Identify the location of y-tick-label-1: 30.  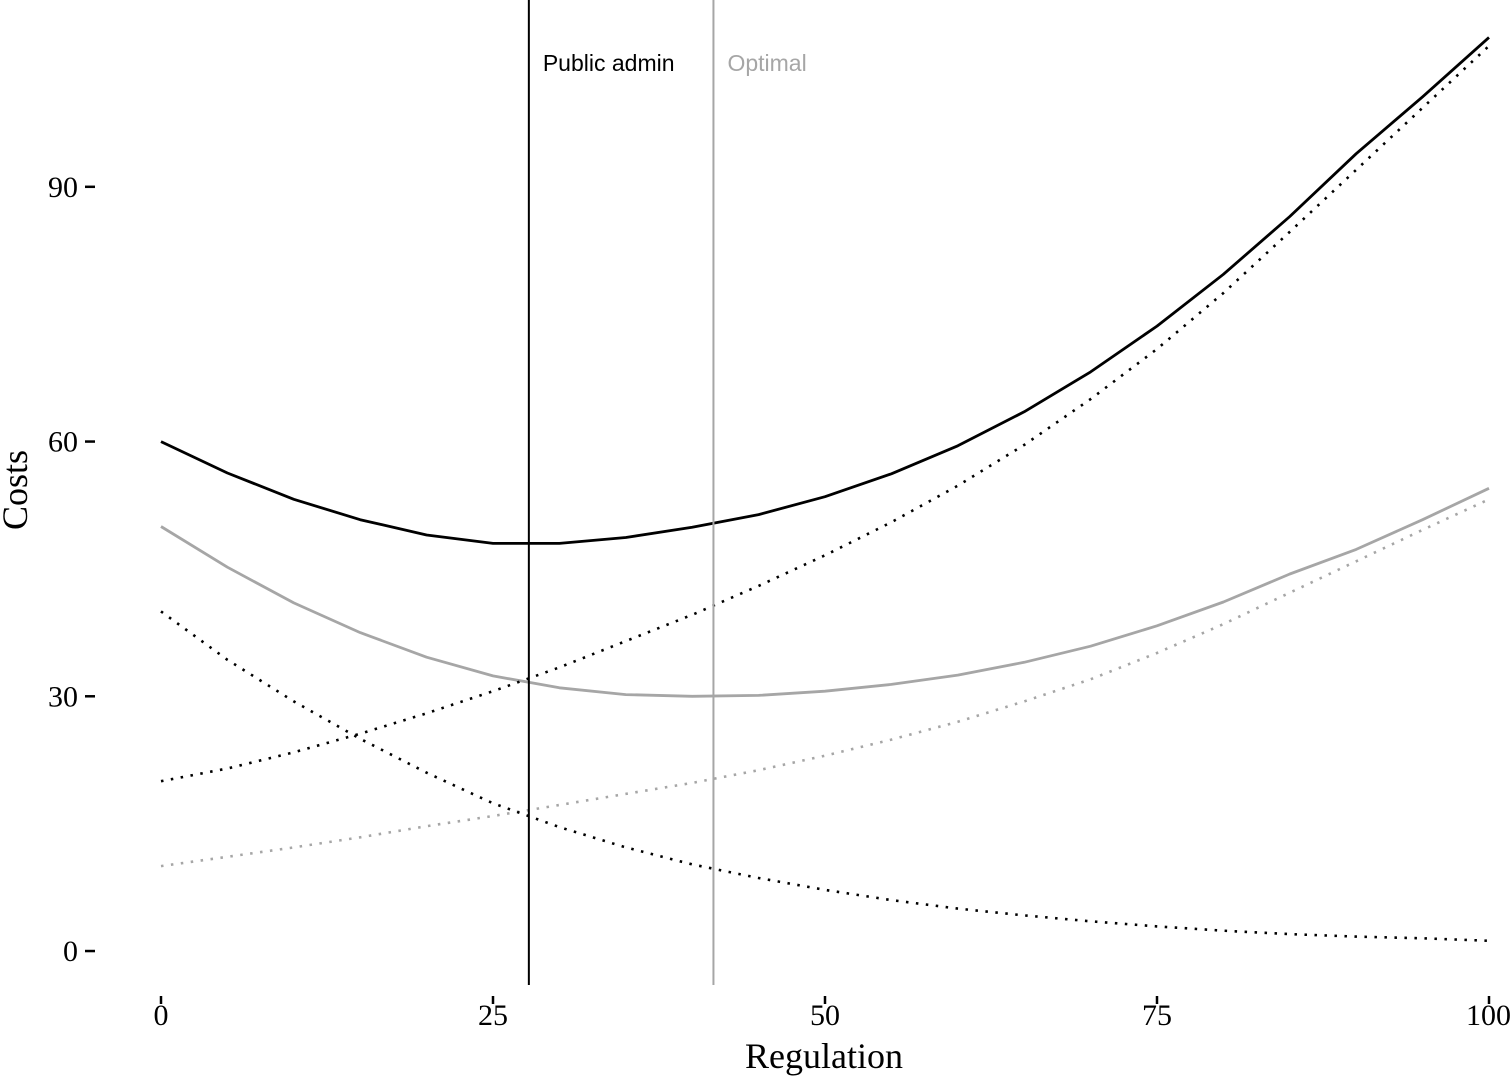
(63, 696).